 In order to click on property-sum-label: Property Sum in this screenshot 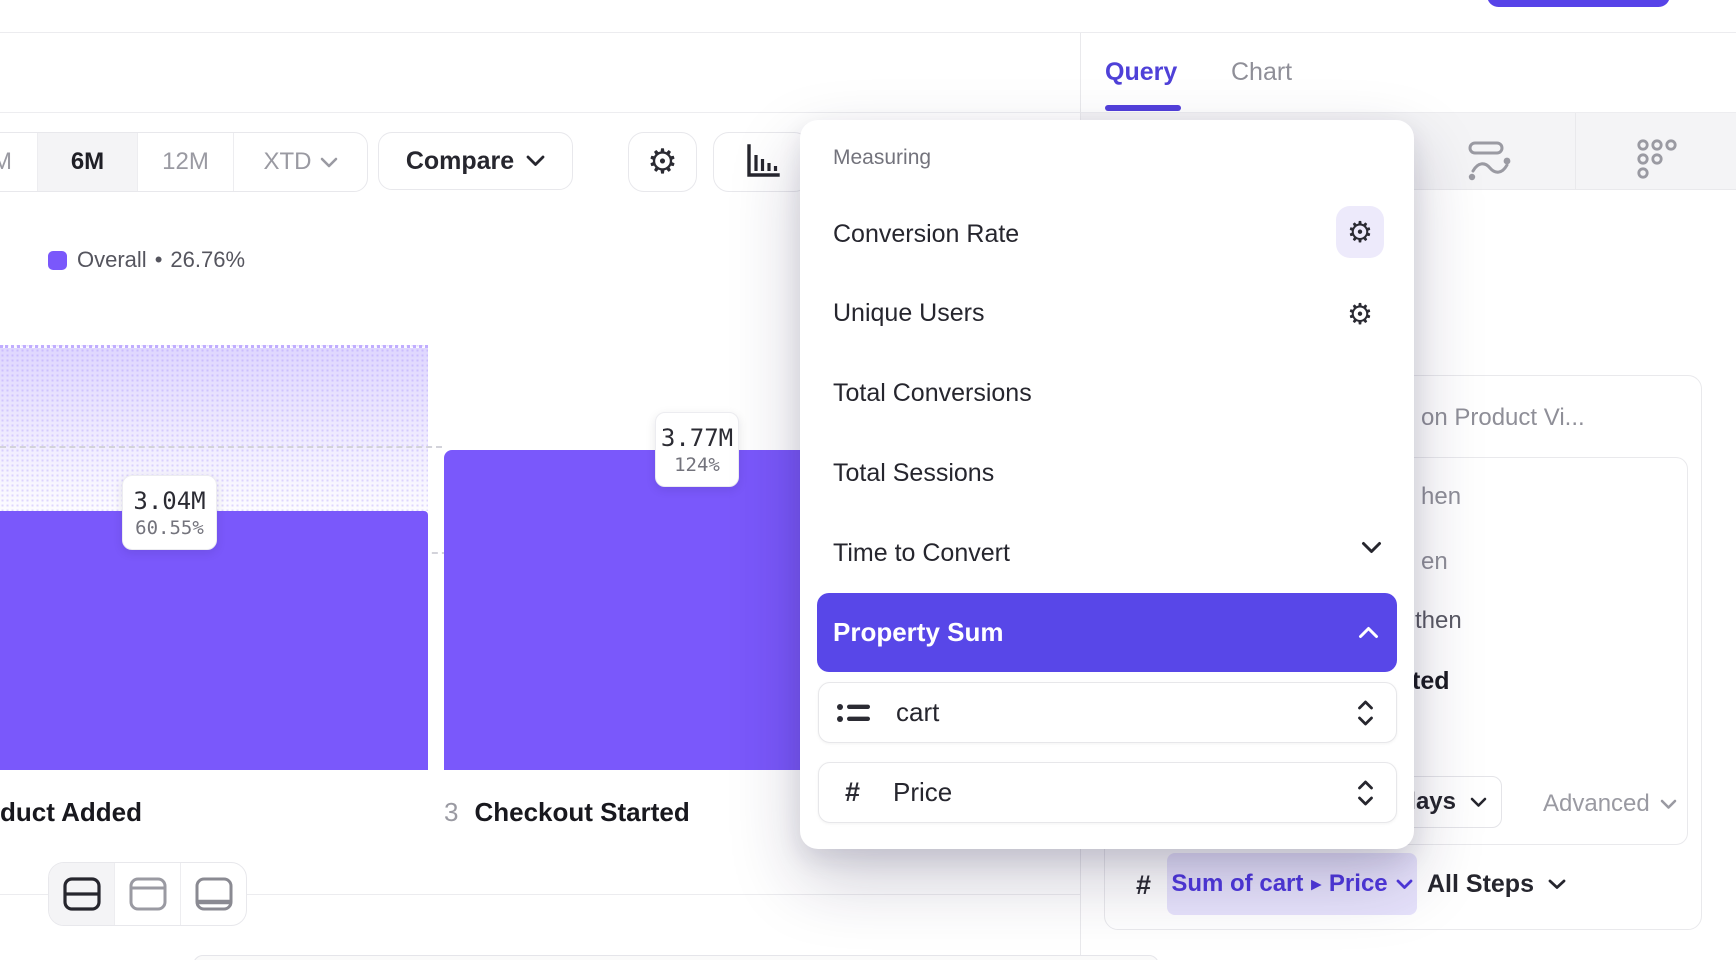, I will do `click(918, 632)`.